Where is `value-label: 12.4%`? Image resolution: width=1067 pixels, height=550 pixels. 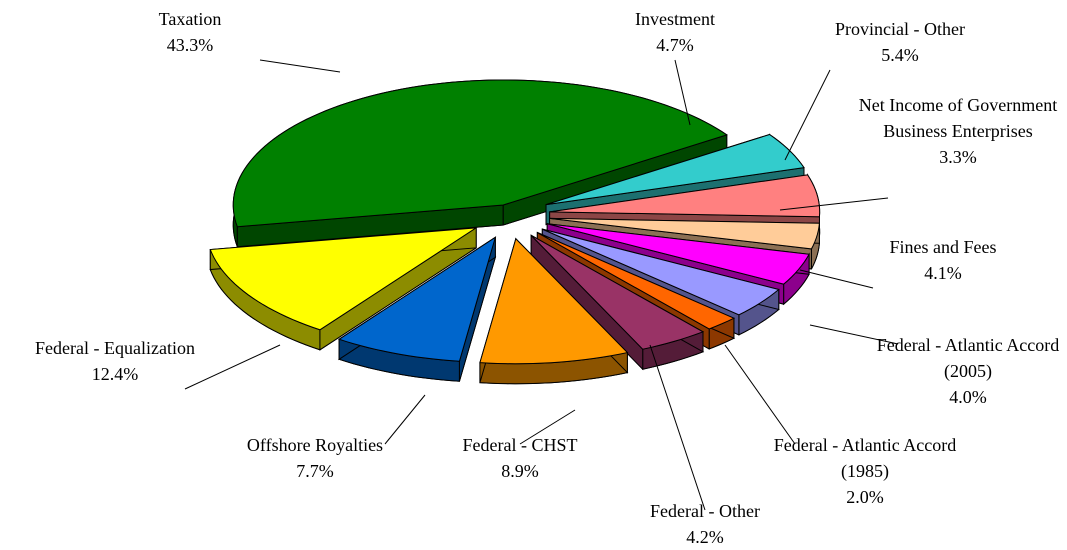 value-label: 12.4% is located at coordinates (115, 374).